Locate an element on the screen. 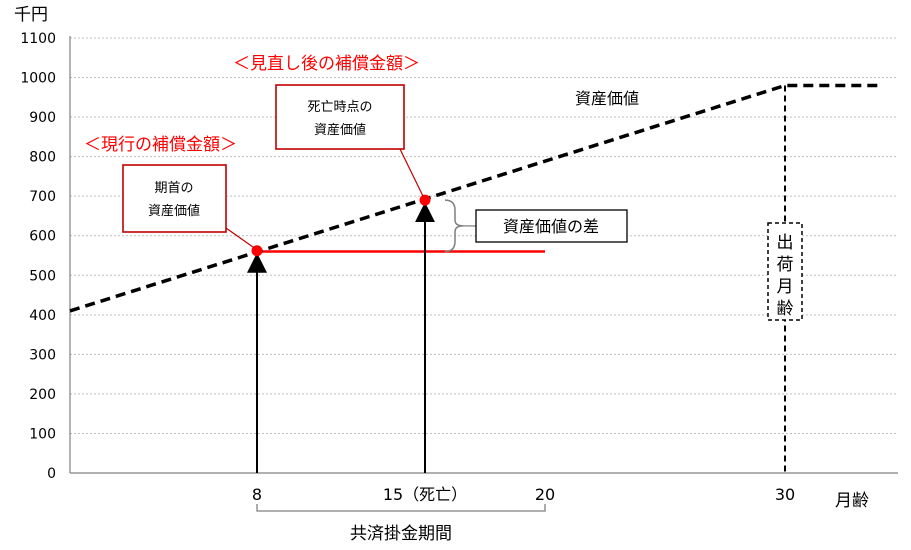  difference-label: 資産価値の差 is located at coordinates (551, 226).